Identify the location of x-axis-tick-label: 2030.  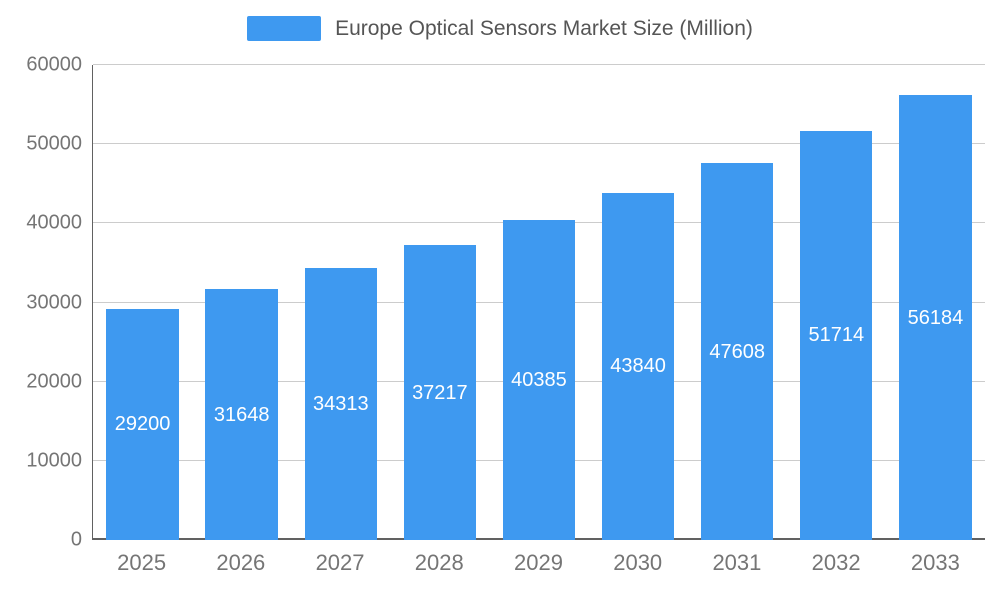
(638, 562).